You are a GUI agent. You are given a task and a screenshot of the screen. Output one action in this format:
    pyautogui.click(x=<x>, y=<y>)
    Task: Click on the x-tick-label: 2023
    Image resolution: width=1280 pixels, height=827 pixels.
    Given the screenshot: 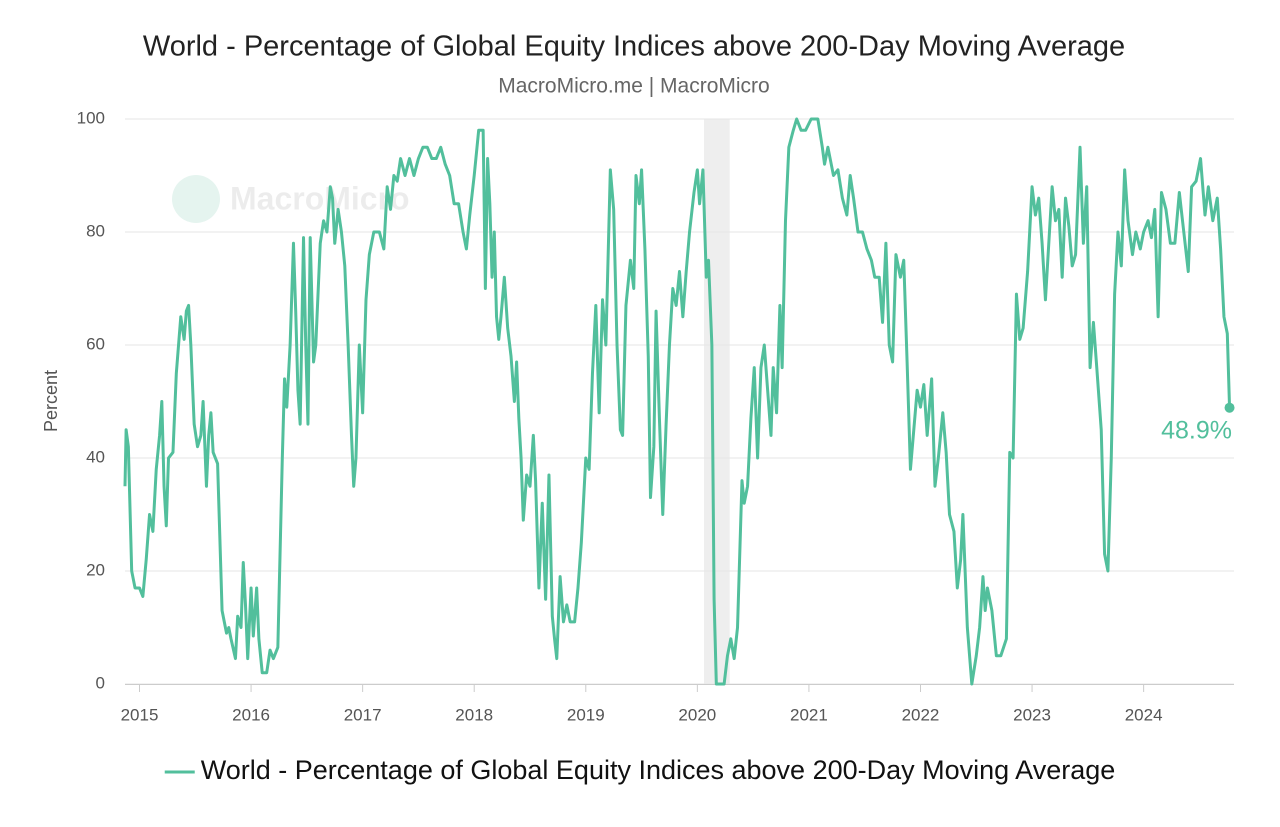 What is the action you would take?
    pyautogui.click(x=1032, y=714)
    